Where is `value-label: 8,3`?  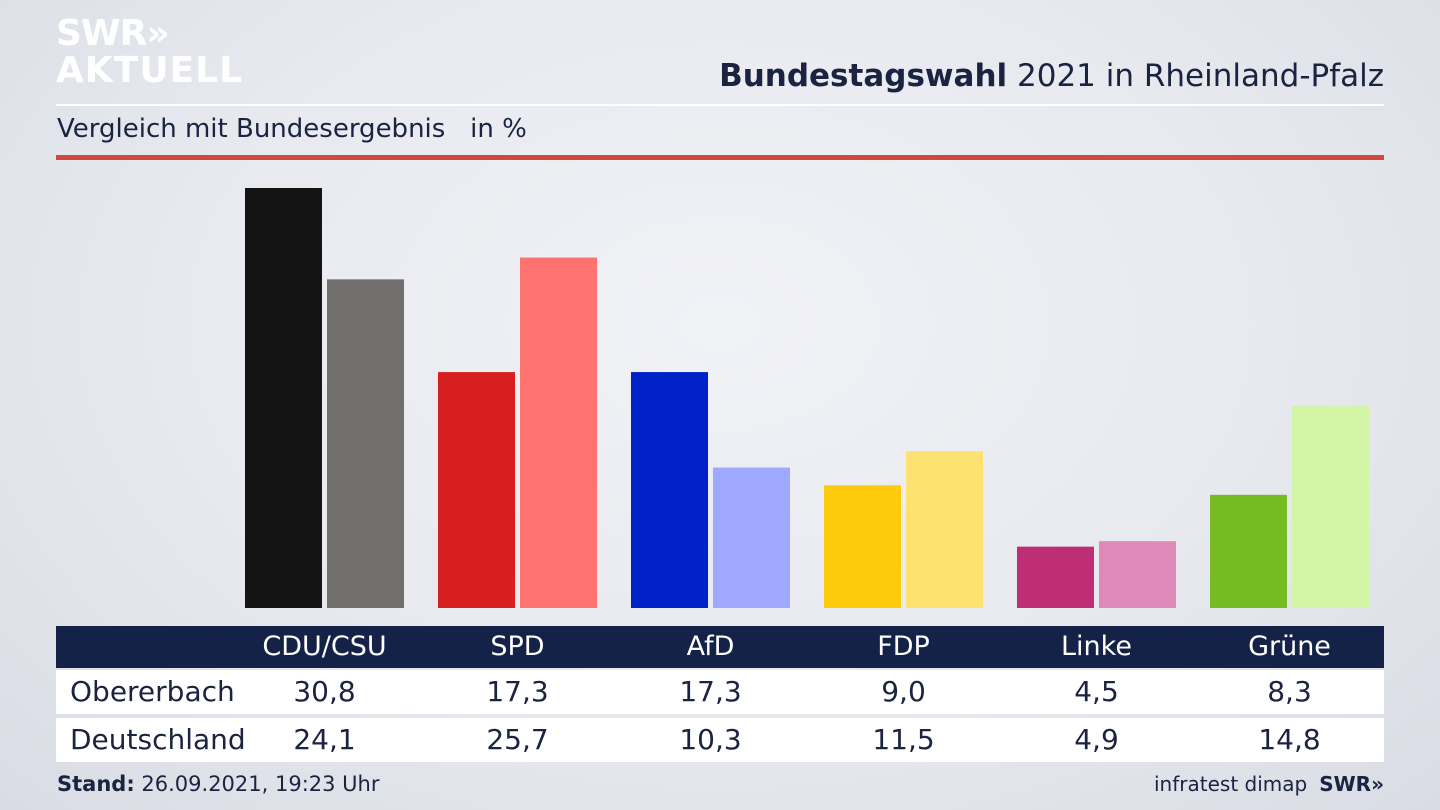 value-label: 8,3 is located at coordinates (1289, 691).